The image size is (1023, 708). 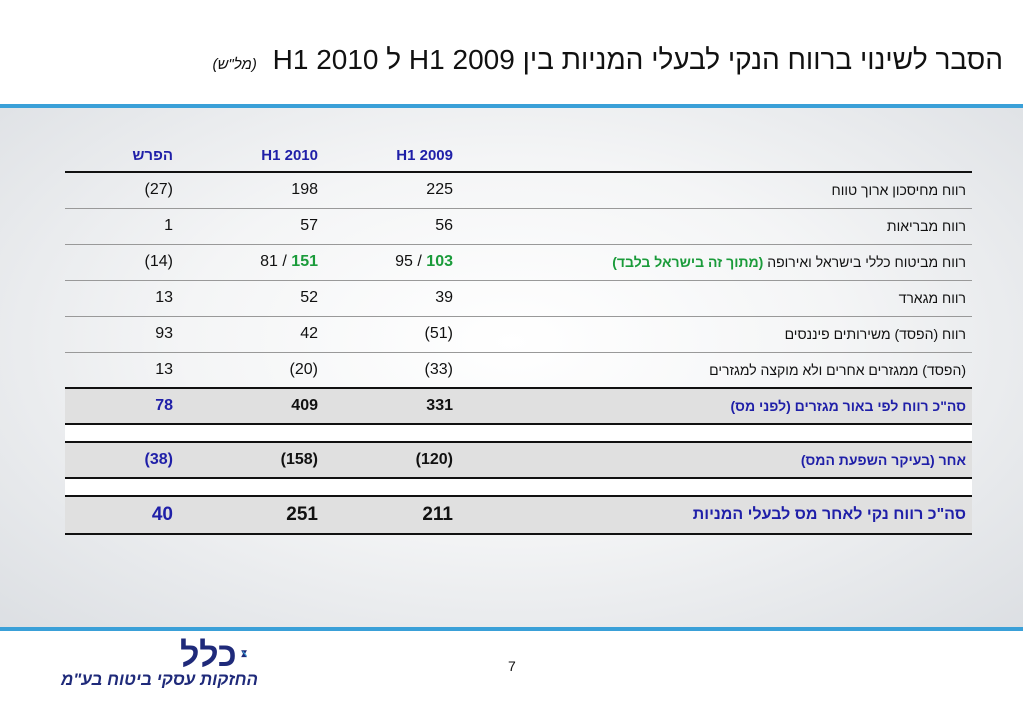 I want to click on row-label: סה"כ רווח נקי לאחר מס לבעלי המניות, so click(x=713, y=515).